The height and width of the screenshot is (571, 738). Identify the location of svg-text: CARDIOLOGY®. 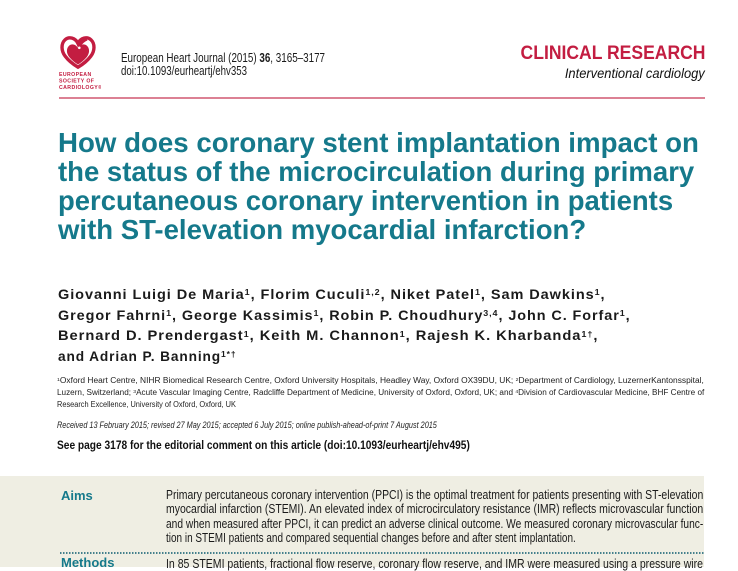
(80, 86).